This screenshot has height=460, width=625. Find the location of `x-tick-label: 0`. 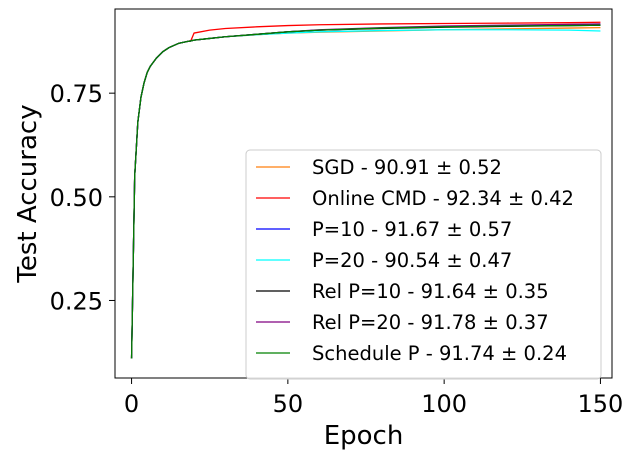

x-tick-label: 0 is located at coordinates (131, 404).